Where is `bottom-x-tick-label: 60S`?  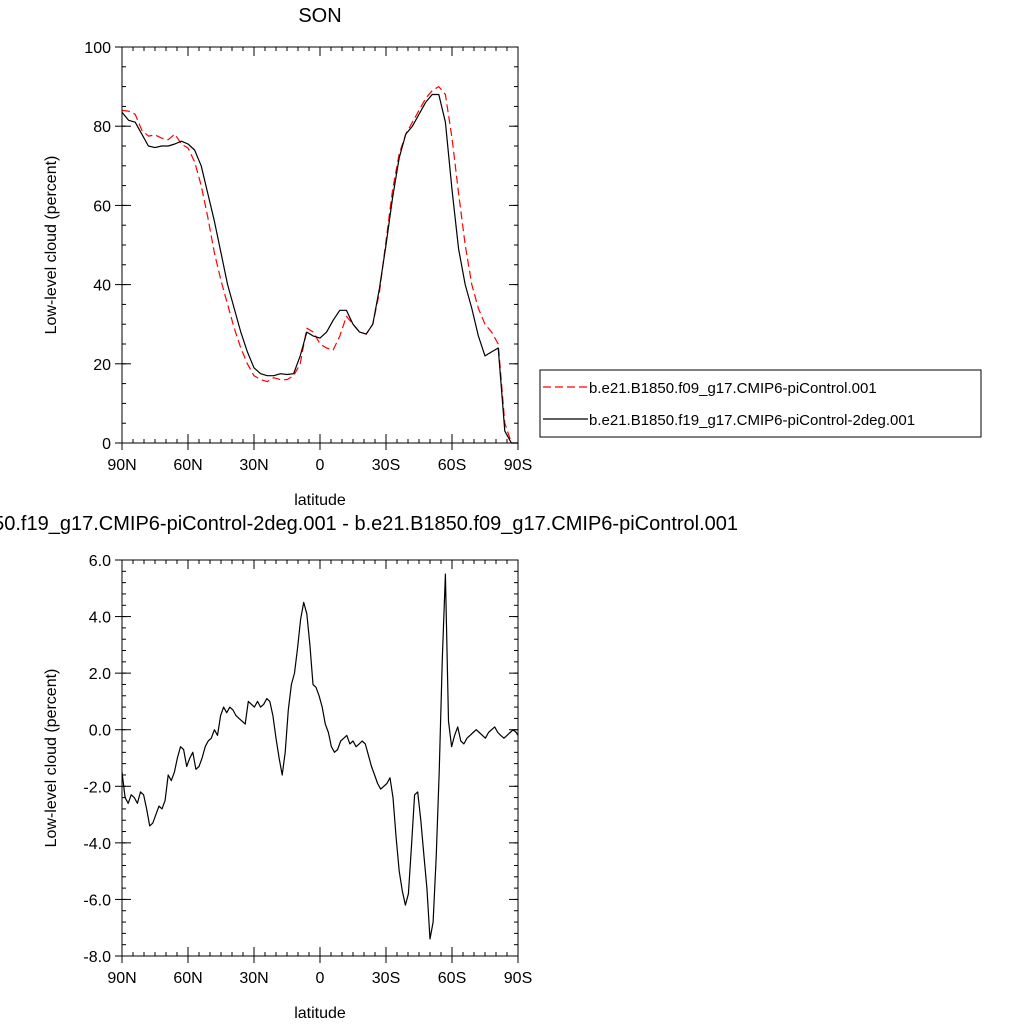
bottom-x-tick-label: 60S is located at coordinates (452, 978).